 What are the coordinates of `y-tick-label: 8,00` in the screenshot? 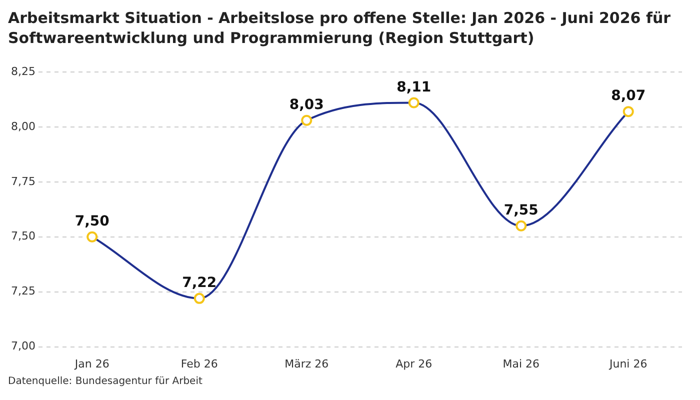 It's located at (23, 126).